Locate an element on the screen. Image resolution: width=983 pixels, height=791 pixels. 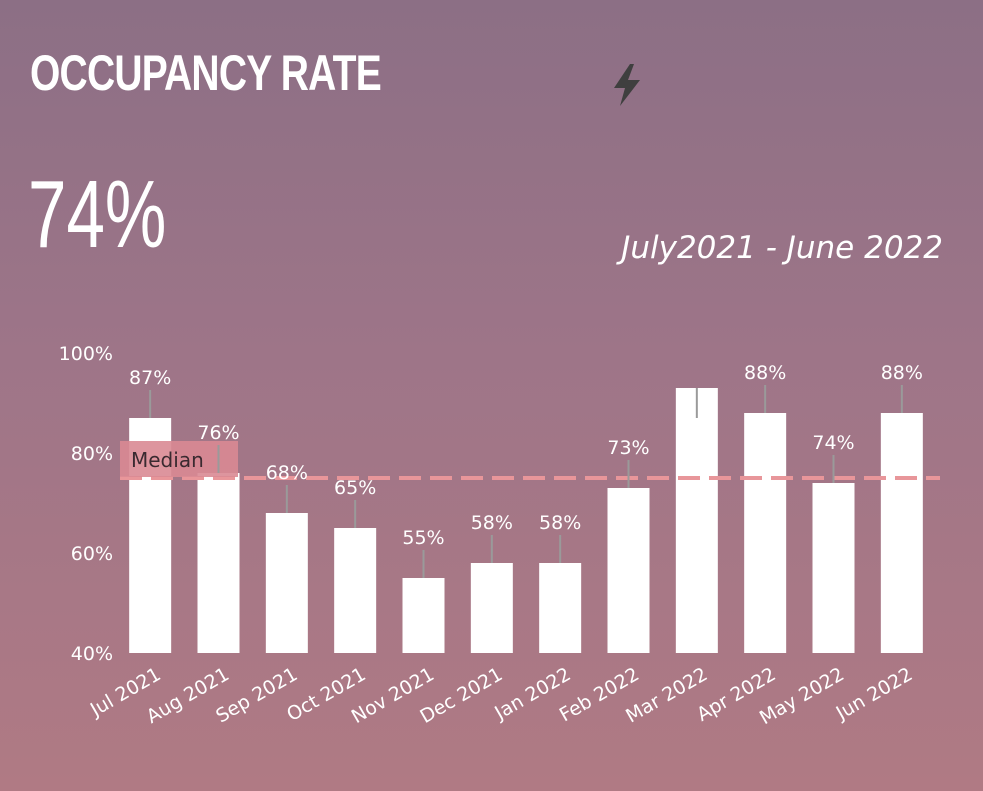
data-label: 74% is located at coordinates (833, 443).